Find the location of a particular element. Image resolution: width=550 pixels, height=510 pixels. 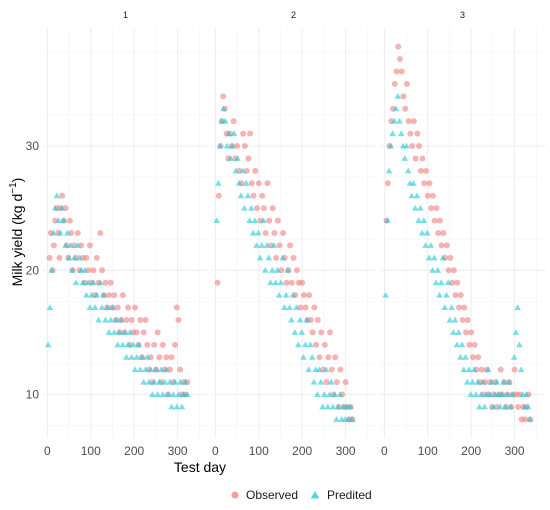

x-tick-label: 300 is located at coordinates (346, 451).